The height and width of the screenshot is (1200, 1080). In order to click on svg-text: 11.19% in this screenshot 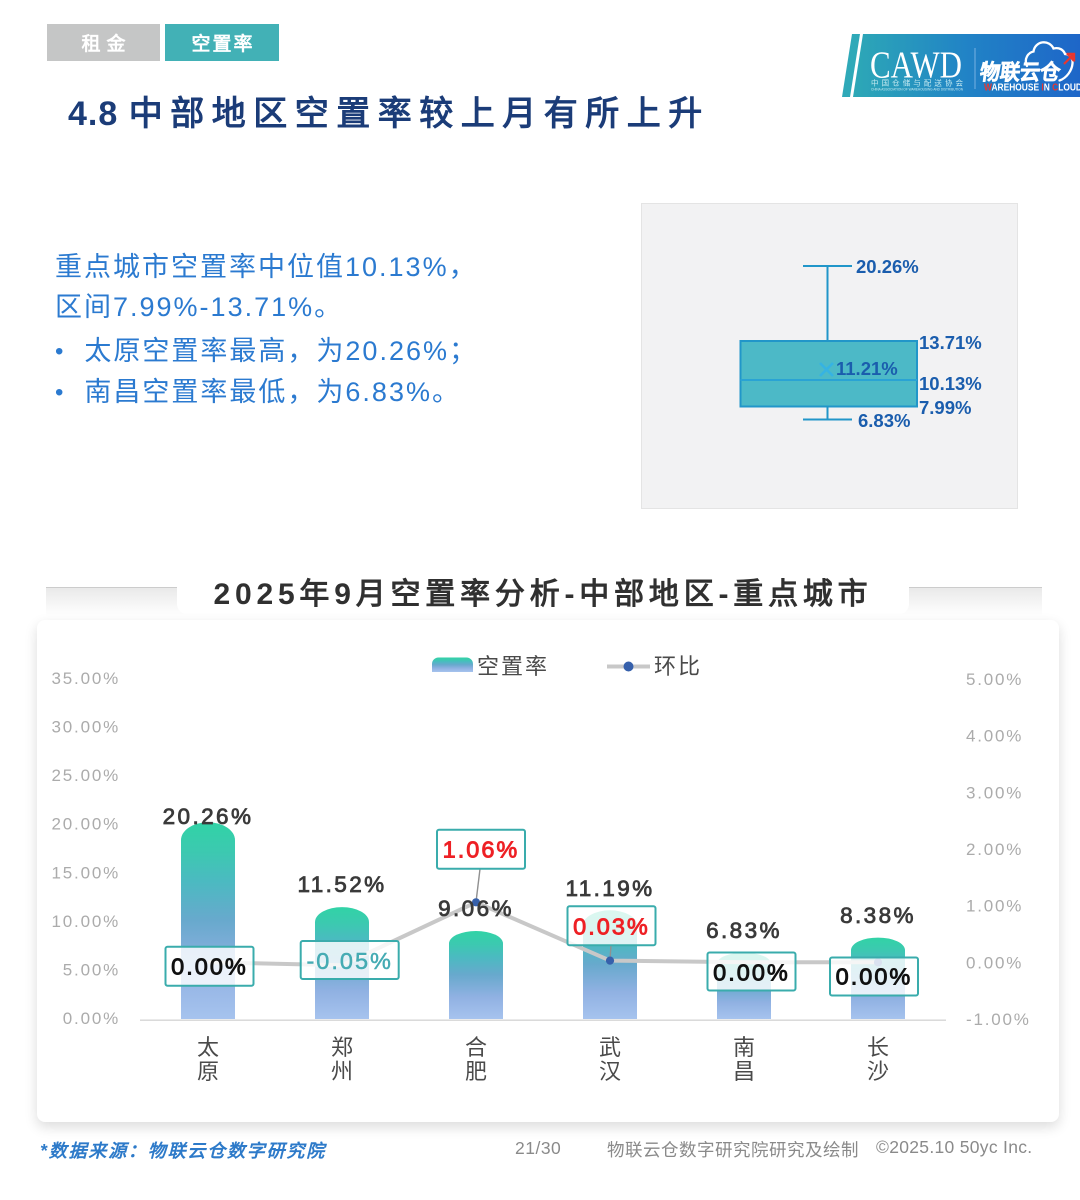, I will do `click(609, 888)`.